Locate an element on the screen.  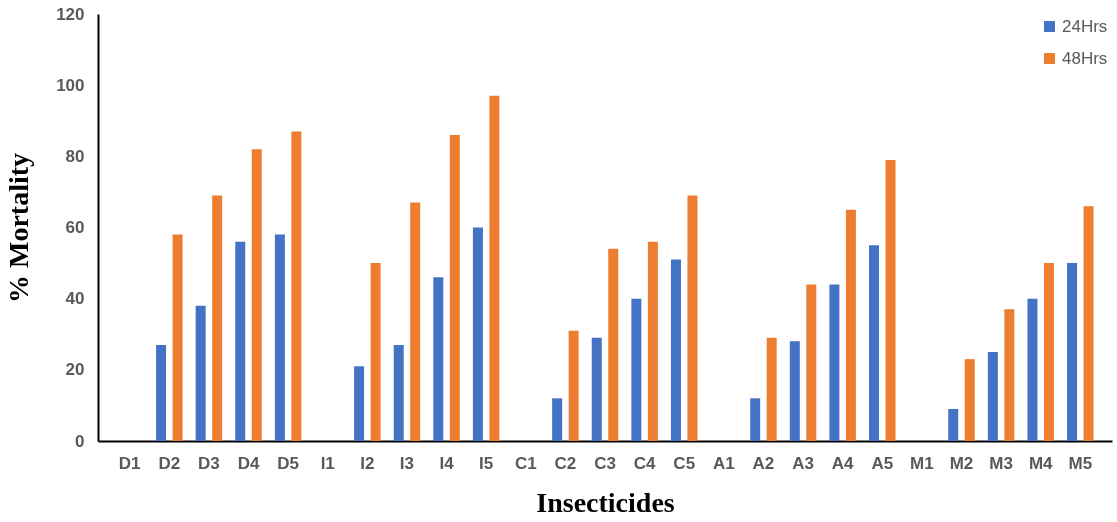
legend-label: 24Hrs is located at coordinates (1085, 26).